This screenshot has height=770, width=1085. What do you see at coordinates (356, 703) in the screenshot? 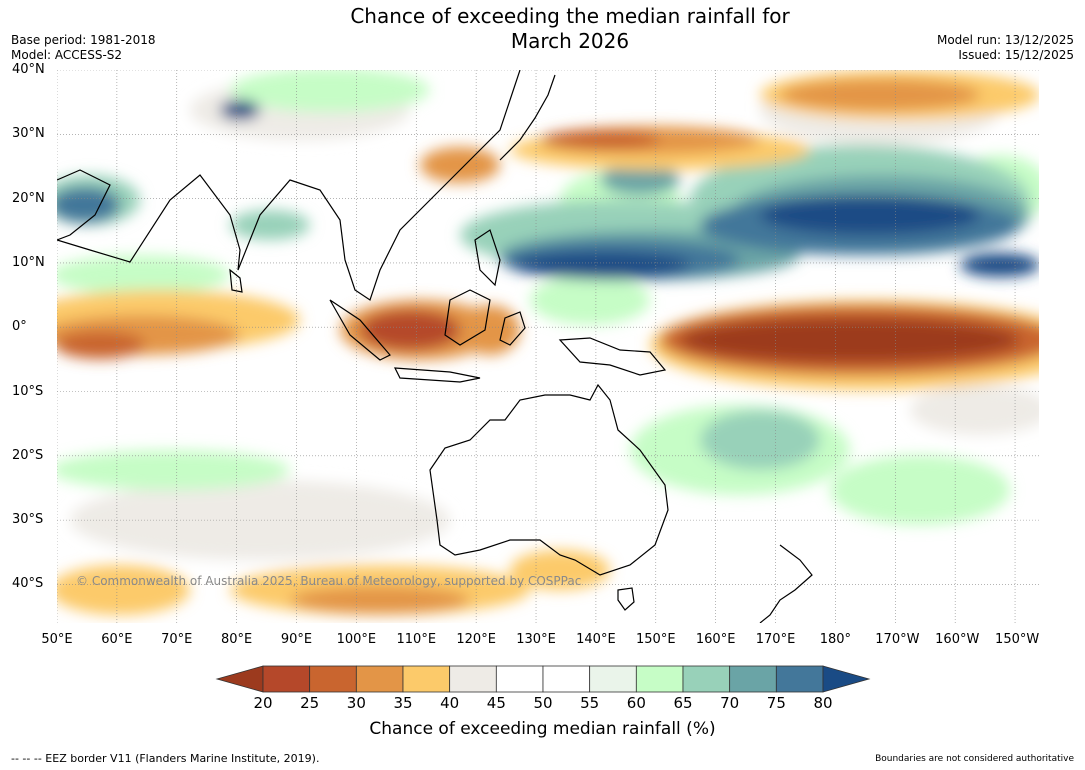
I see `colorbar-tick-label: 30` at bounding box center [356, 703].